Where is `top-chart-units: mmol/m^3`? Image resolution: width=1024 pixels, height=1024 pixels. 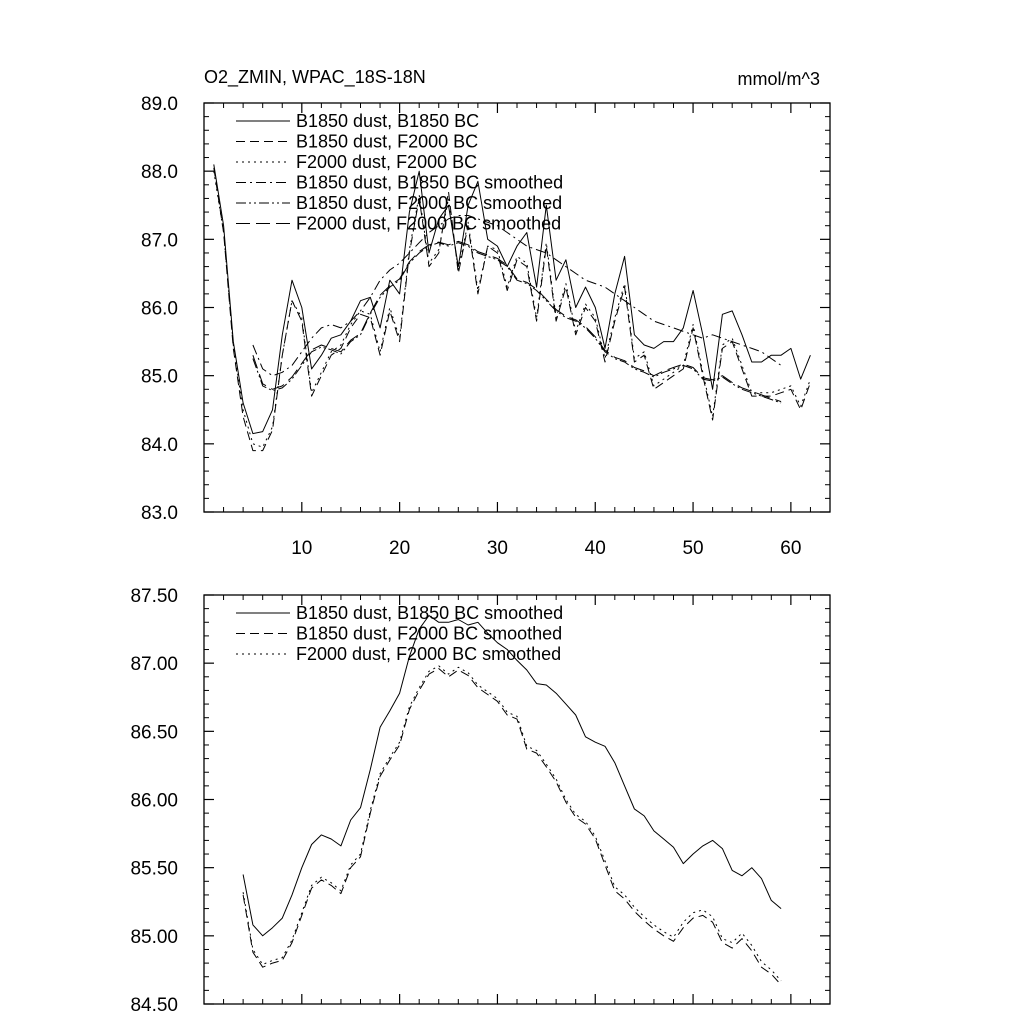
top-chart-units: mmol/m^3 is located at coordinates (779, 79).